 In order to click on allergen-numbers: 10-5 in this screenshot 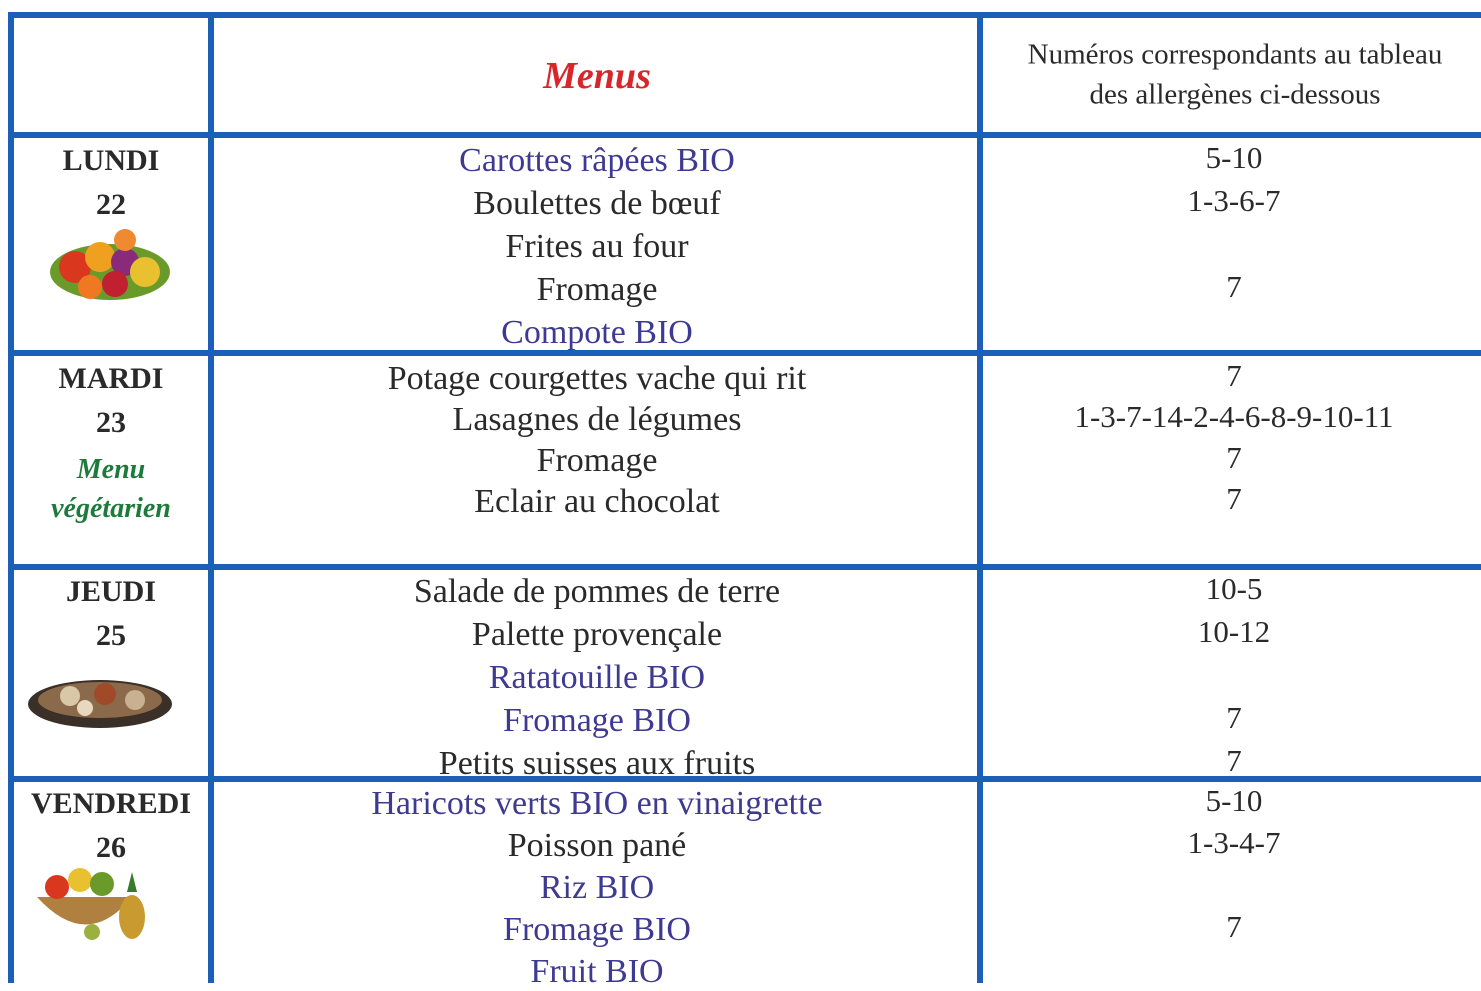, I will do `click(1234, 588)`.